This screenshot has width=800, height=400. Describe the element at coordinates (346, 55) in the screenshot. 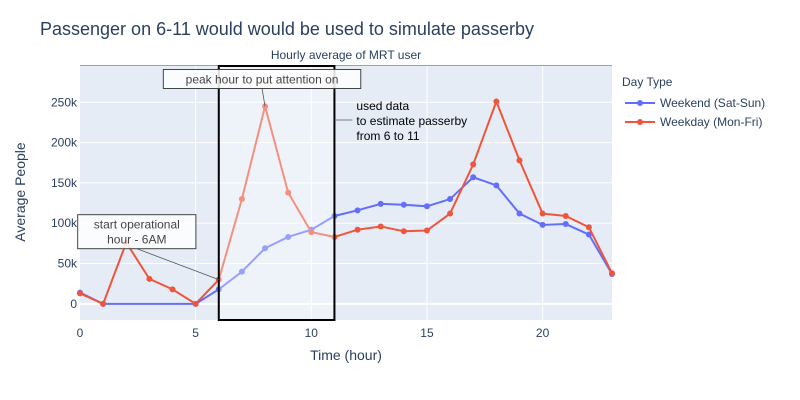

I see `chart-subtitle: Hourly average of MRT user` at that location.